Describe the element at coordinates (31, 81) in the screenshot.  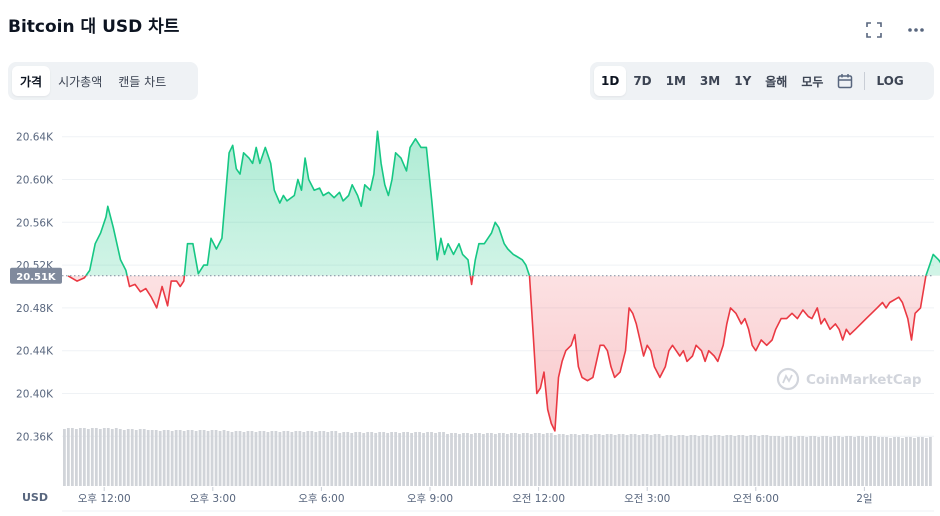
I see `tab-price: 가격` at that location.